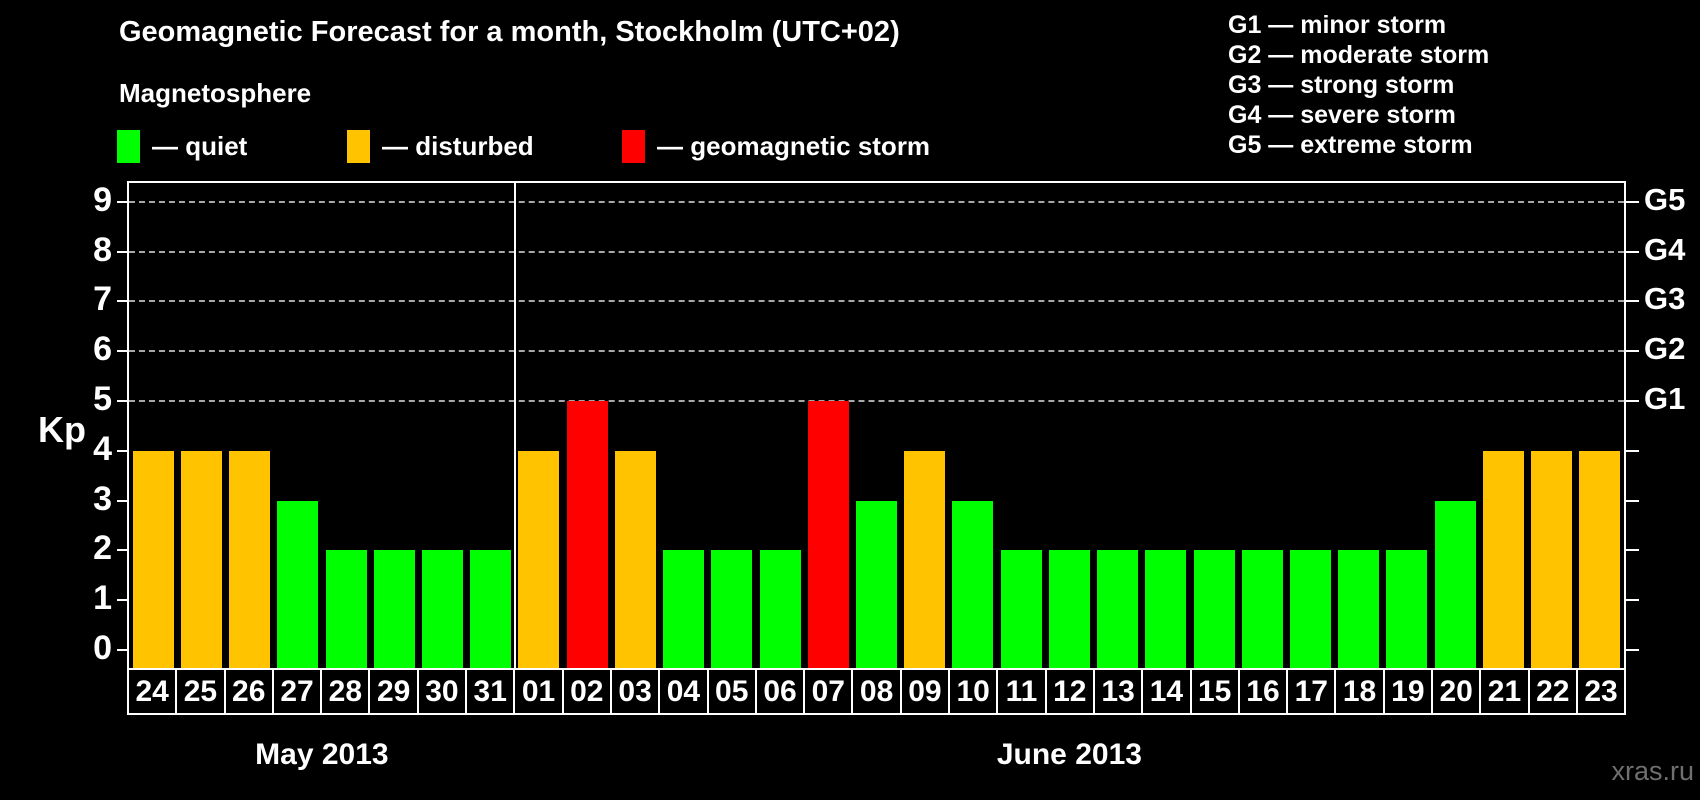  Describe the element at coordinates (346, 691) in the screenshot. I see `day-label-cell: 28` at that location.